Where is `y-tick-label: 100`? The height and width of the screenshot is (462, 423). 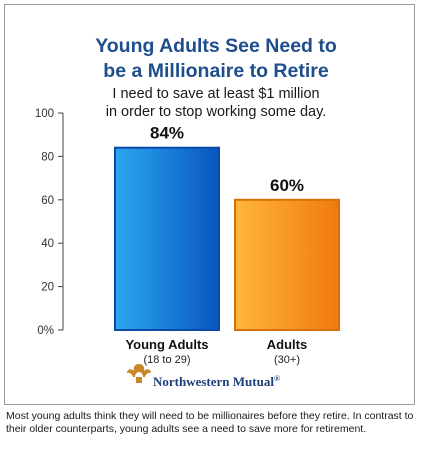
y-tick-label: 100 is located at coordinates (44, 114).